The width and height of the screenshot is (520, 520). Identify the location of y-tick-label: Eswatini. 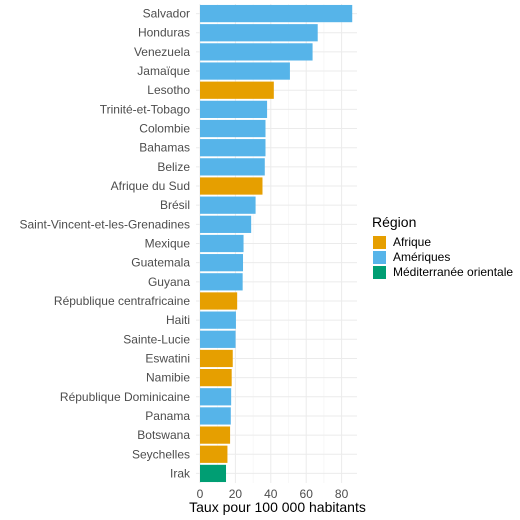
(167, 358).